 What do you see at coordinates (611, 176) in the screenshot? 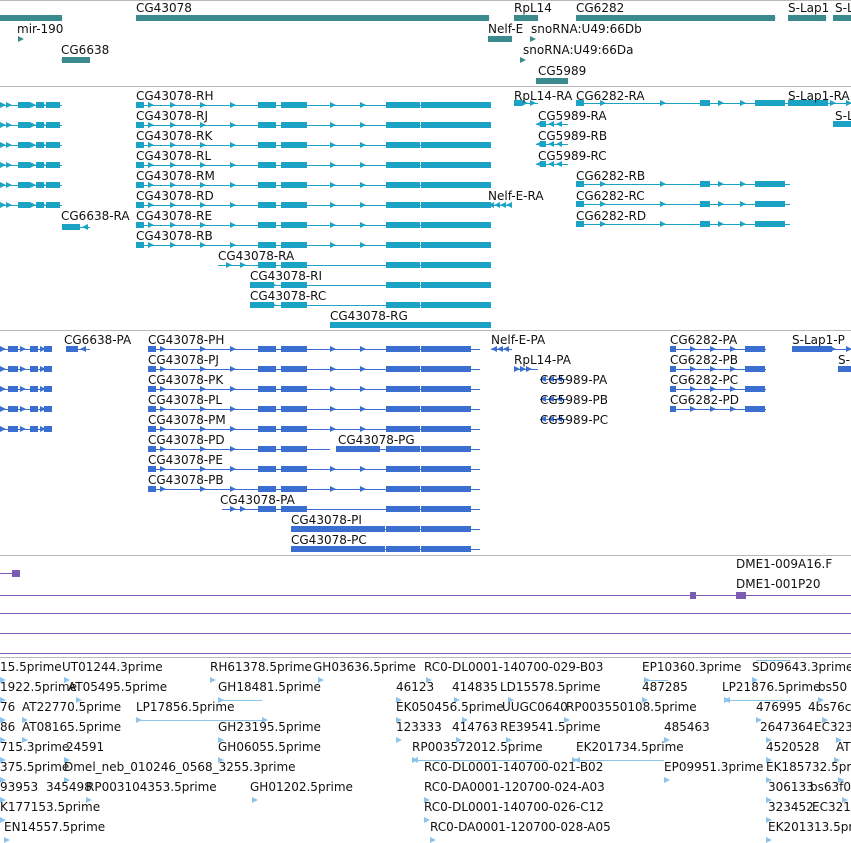
I see `feature-label-cg6282-rb: CG6282-RB` at bounding box center [611, 176].